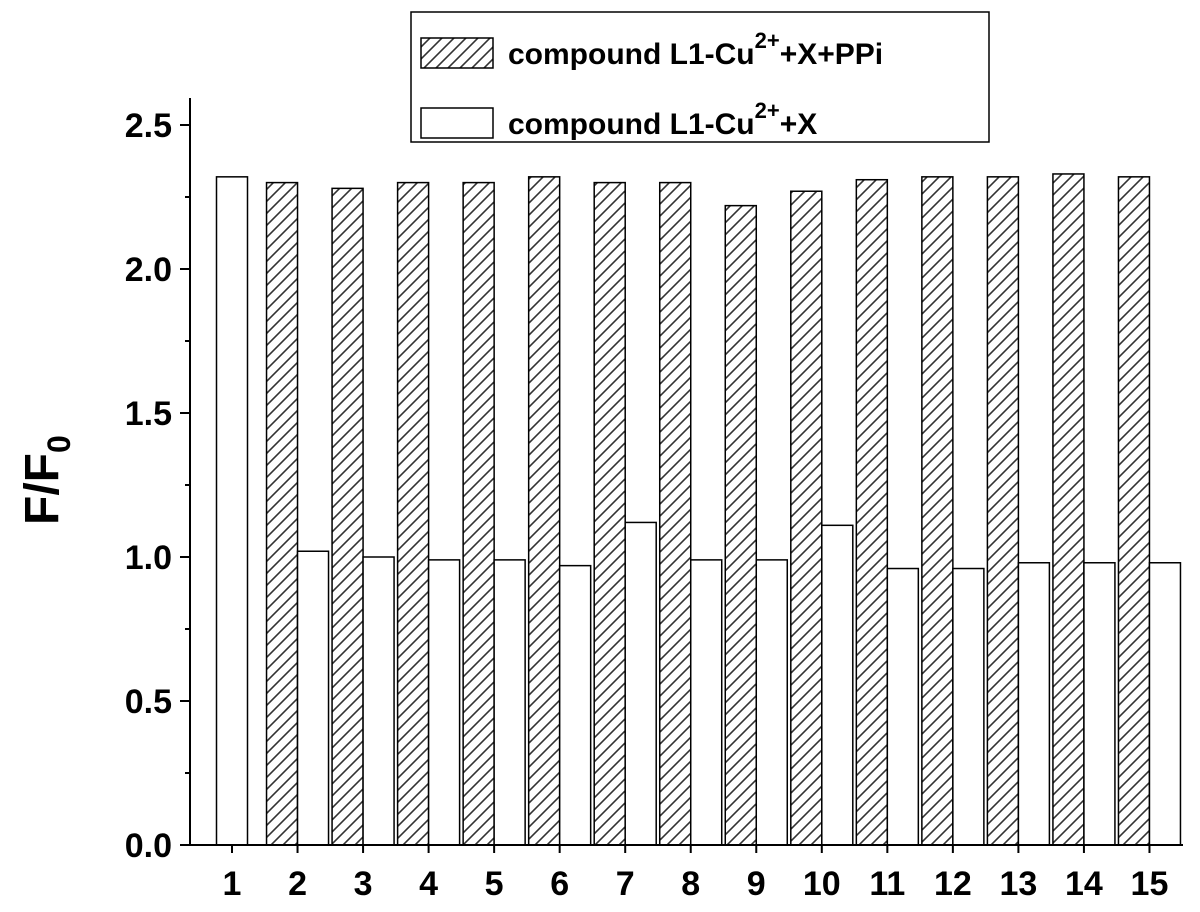 This screenshot has height=912, width=1200. Describe the element at coordinates (148, 270) in the screenshot. I see `y-tick-label: 2.0` at that location.